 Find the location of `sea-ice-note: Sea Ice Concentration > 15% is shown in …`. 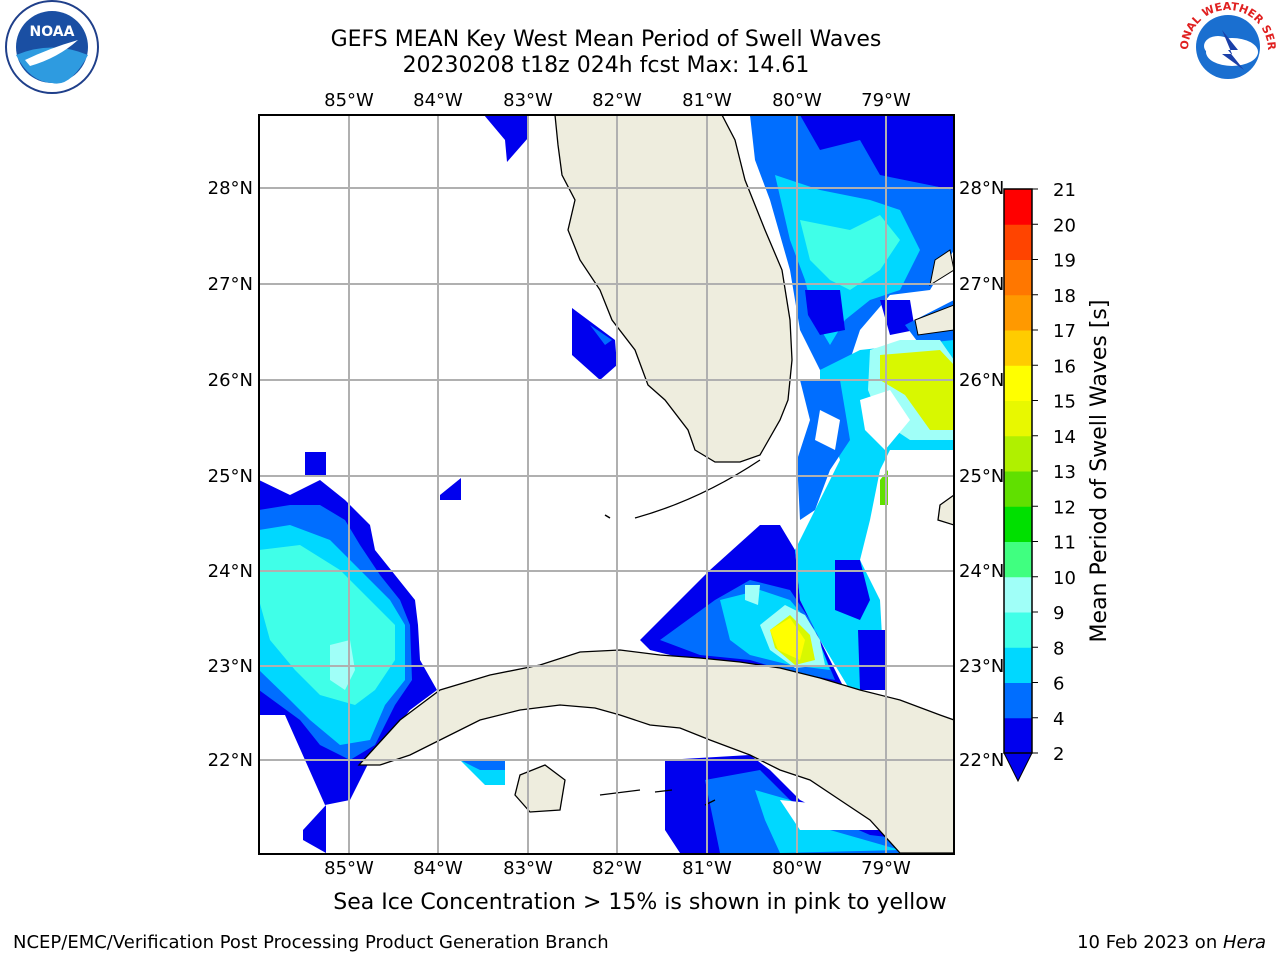

sea-ice-note: Sea Ice Concentration > 15% is shown in … is located at coordinates (640, 902).